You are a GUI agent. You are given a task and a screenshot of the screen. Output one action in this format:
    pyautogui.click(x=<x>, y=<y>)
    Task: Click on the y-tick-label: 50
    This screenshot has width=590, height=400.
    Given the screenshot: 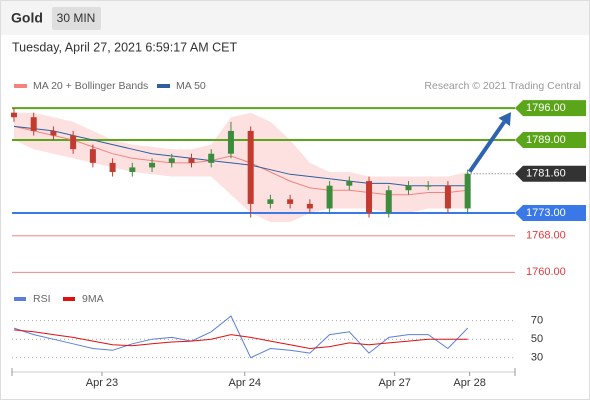 What is the action you would take?
    pyautogui.click(x=537, y=339)
    